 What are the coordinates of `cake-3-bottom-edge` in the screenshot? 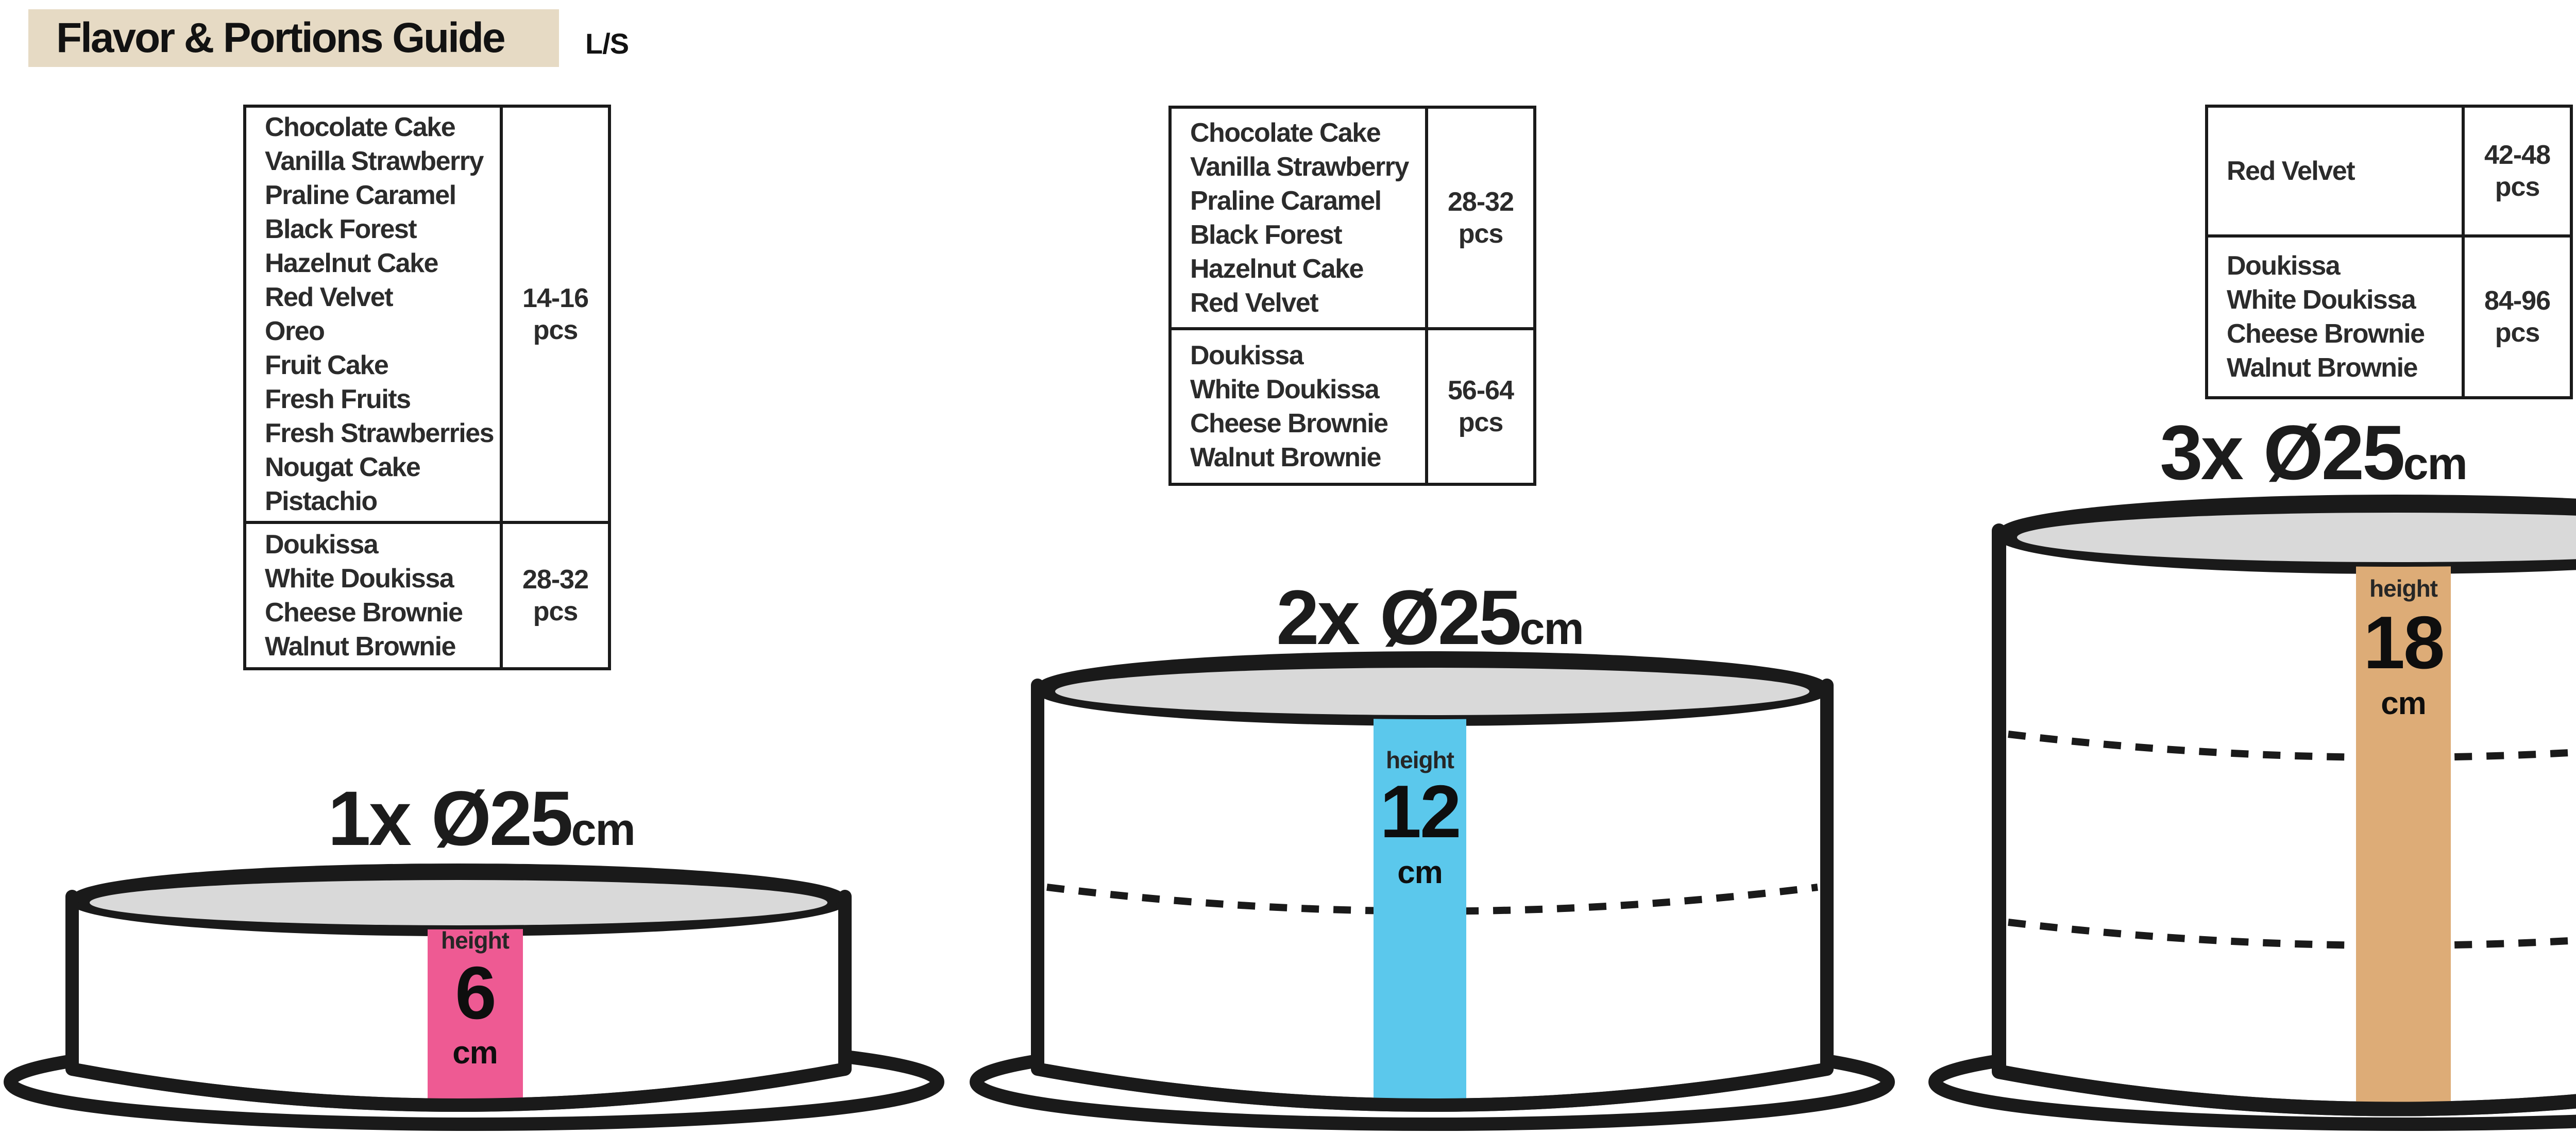 It's located at (2286, 1090).